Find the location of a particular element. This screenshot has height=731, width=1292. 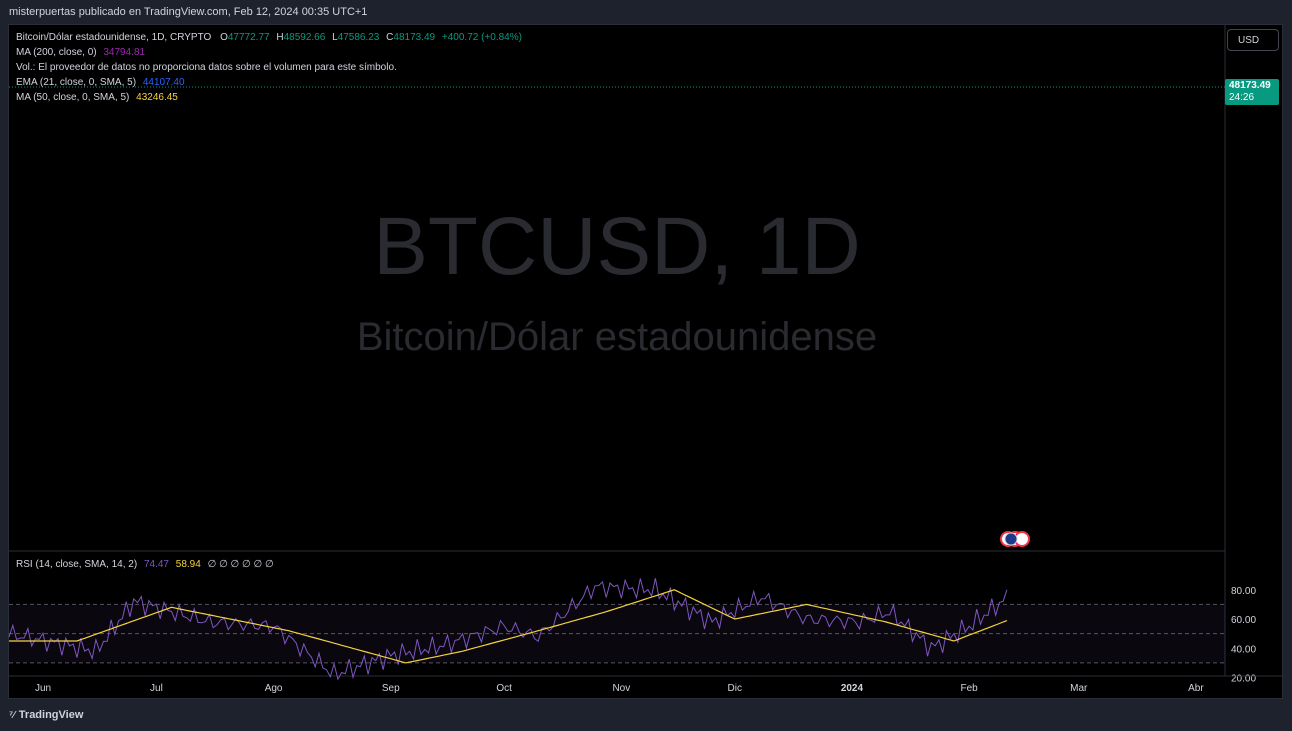

ma50-label: MA (50, close, 0, SMA, 5) is located at coordinates (73, 97).